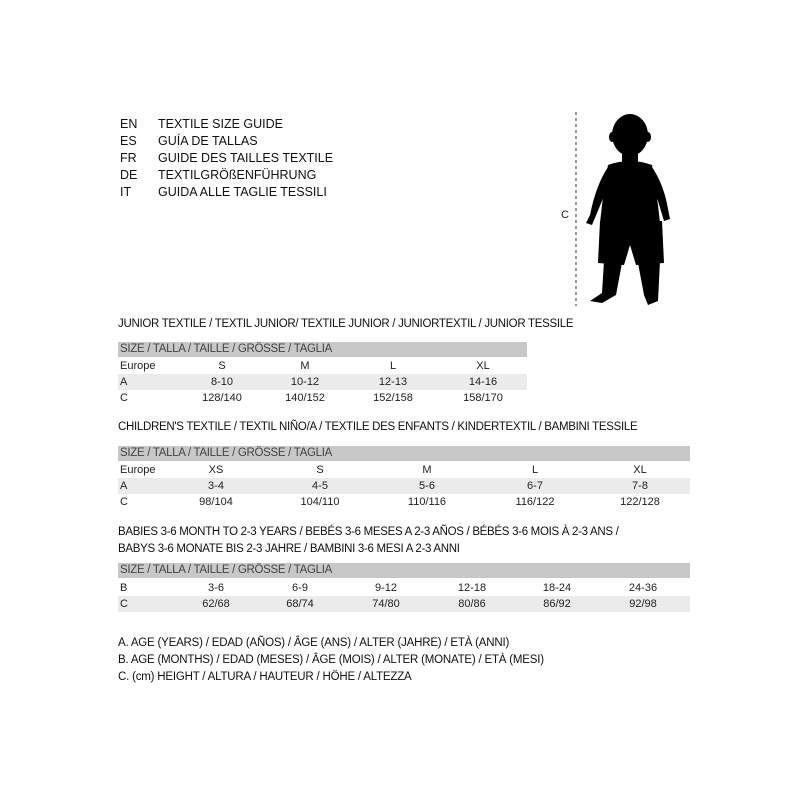 The height and width of the screenshot is (800, 800). Describe the element at coordinates (305, 398) in the screenshot. I see `table-cell: 140/152` at that location.